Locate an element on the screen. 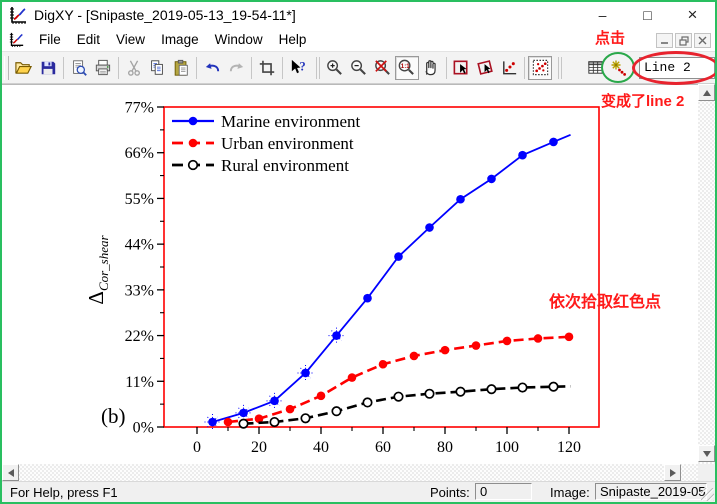 The width and height of the screenshot is (717, 504). vertical-scrollbar is located at coordinates (706, 274).